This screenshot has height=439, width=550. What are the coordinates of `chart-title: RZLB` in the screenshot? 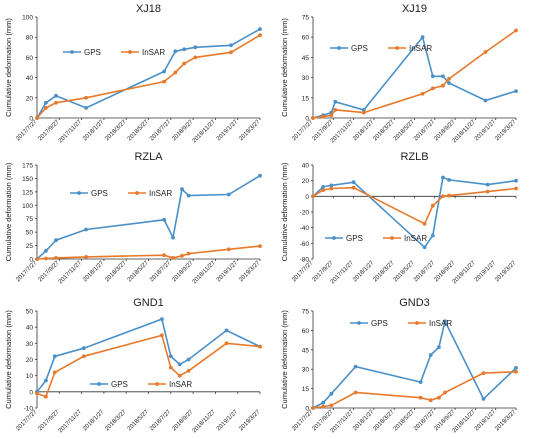 It's located at (414, 157).